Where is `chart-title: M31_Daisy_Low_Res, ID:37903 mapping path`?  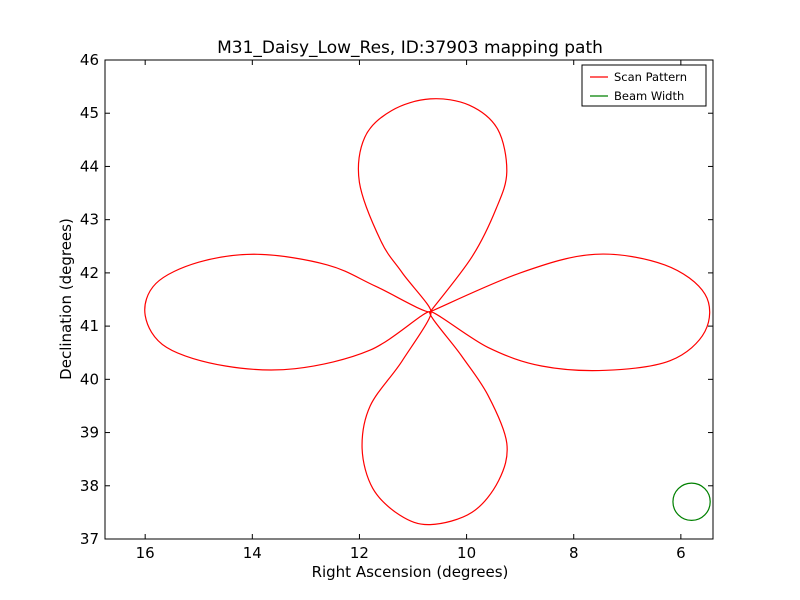 chart-title: M31_Daisy_Low_Res, ID:37903 mapping path is located at coordinates (410, 48).